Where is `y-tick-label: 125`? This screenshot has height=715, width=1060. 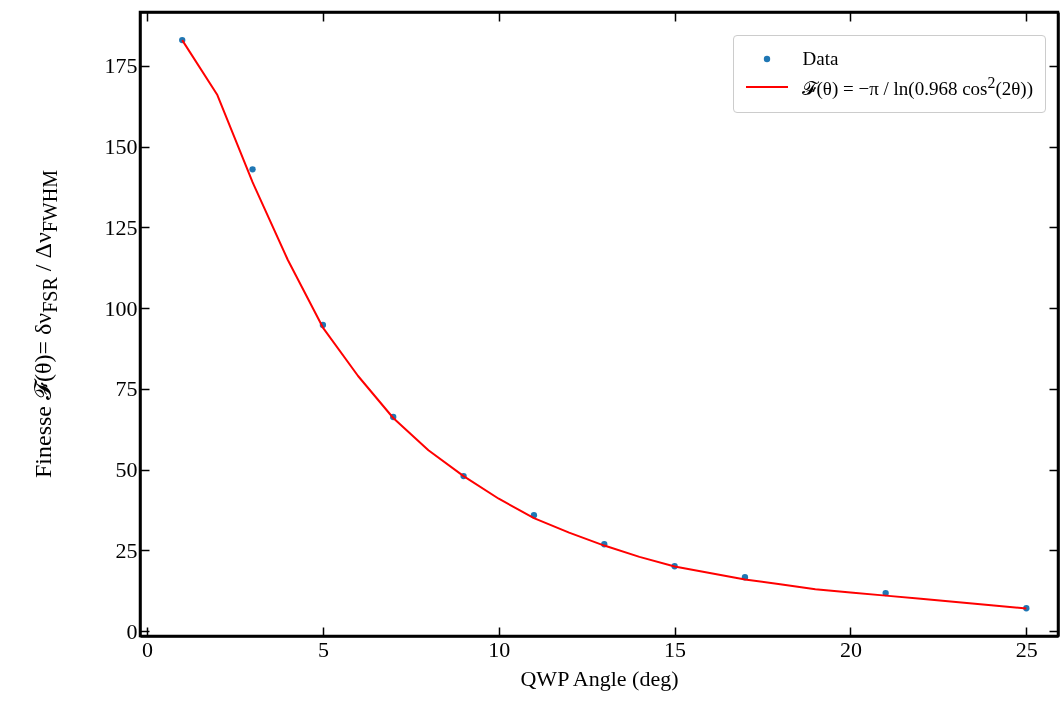
y-tick-label: 125 is located at coordinates (121, 227).